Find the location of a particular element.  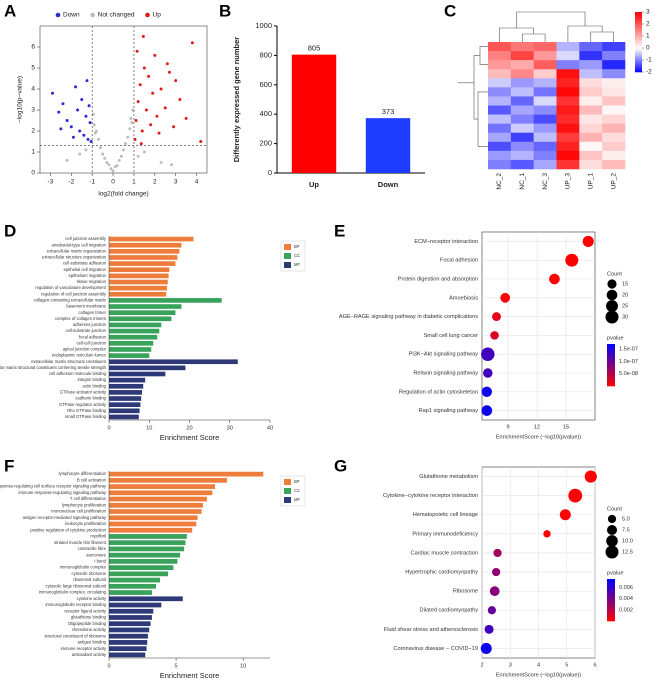

y-tick-label: cell-cell junction is located at coordinates (91, 342).